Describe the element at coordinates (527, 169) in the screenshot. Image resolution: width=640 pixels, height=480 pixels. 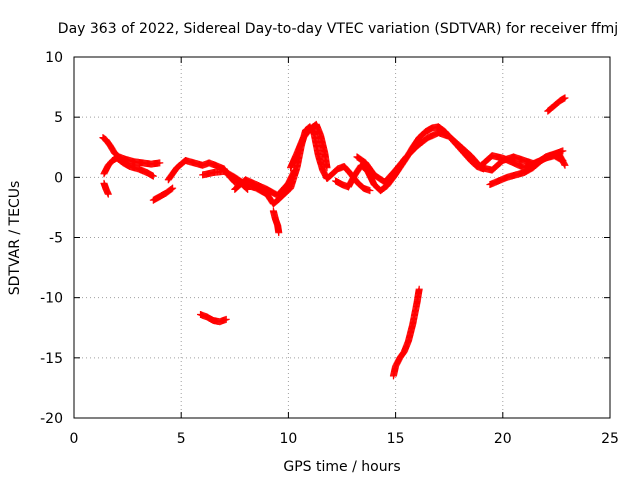
I see `series-s14` at that location.